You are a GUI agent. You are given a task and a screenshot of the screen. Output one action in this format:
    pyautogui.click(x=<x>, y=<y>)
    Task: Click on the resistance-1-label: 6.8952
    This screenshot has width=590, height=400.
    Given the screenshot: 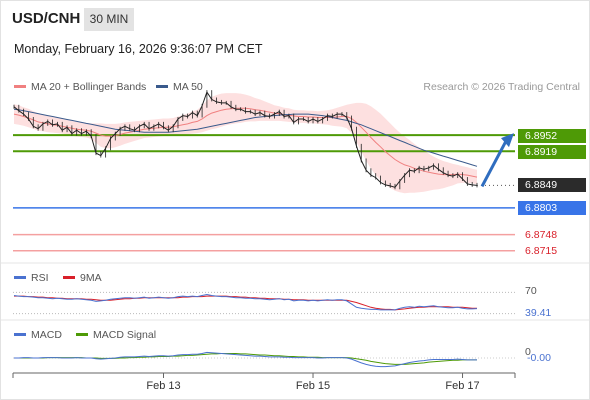 What is the action you would take?
    pyautogui.click(x=552, y=136)
    